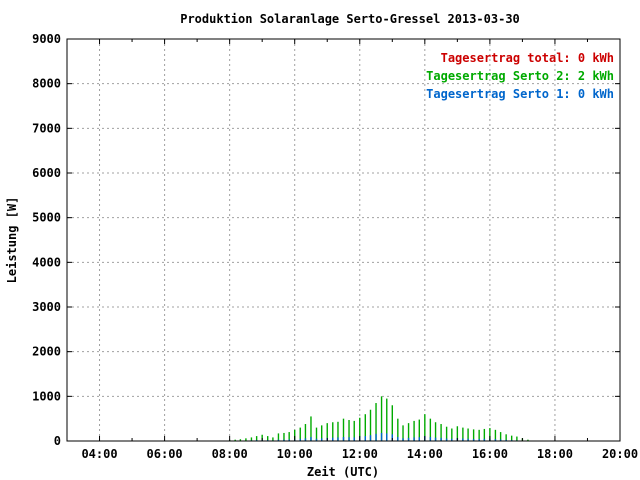  Describe the element at coordinates (527, 58) in the screenshot. I see `legend-entry: Tagesertrag total: 0 kWh` at that location.